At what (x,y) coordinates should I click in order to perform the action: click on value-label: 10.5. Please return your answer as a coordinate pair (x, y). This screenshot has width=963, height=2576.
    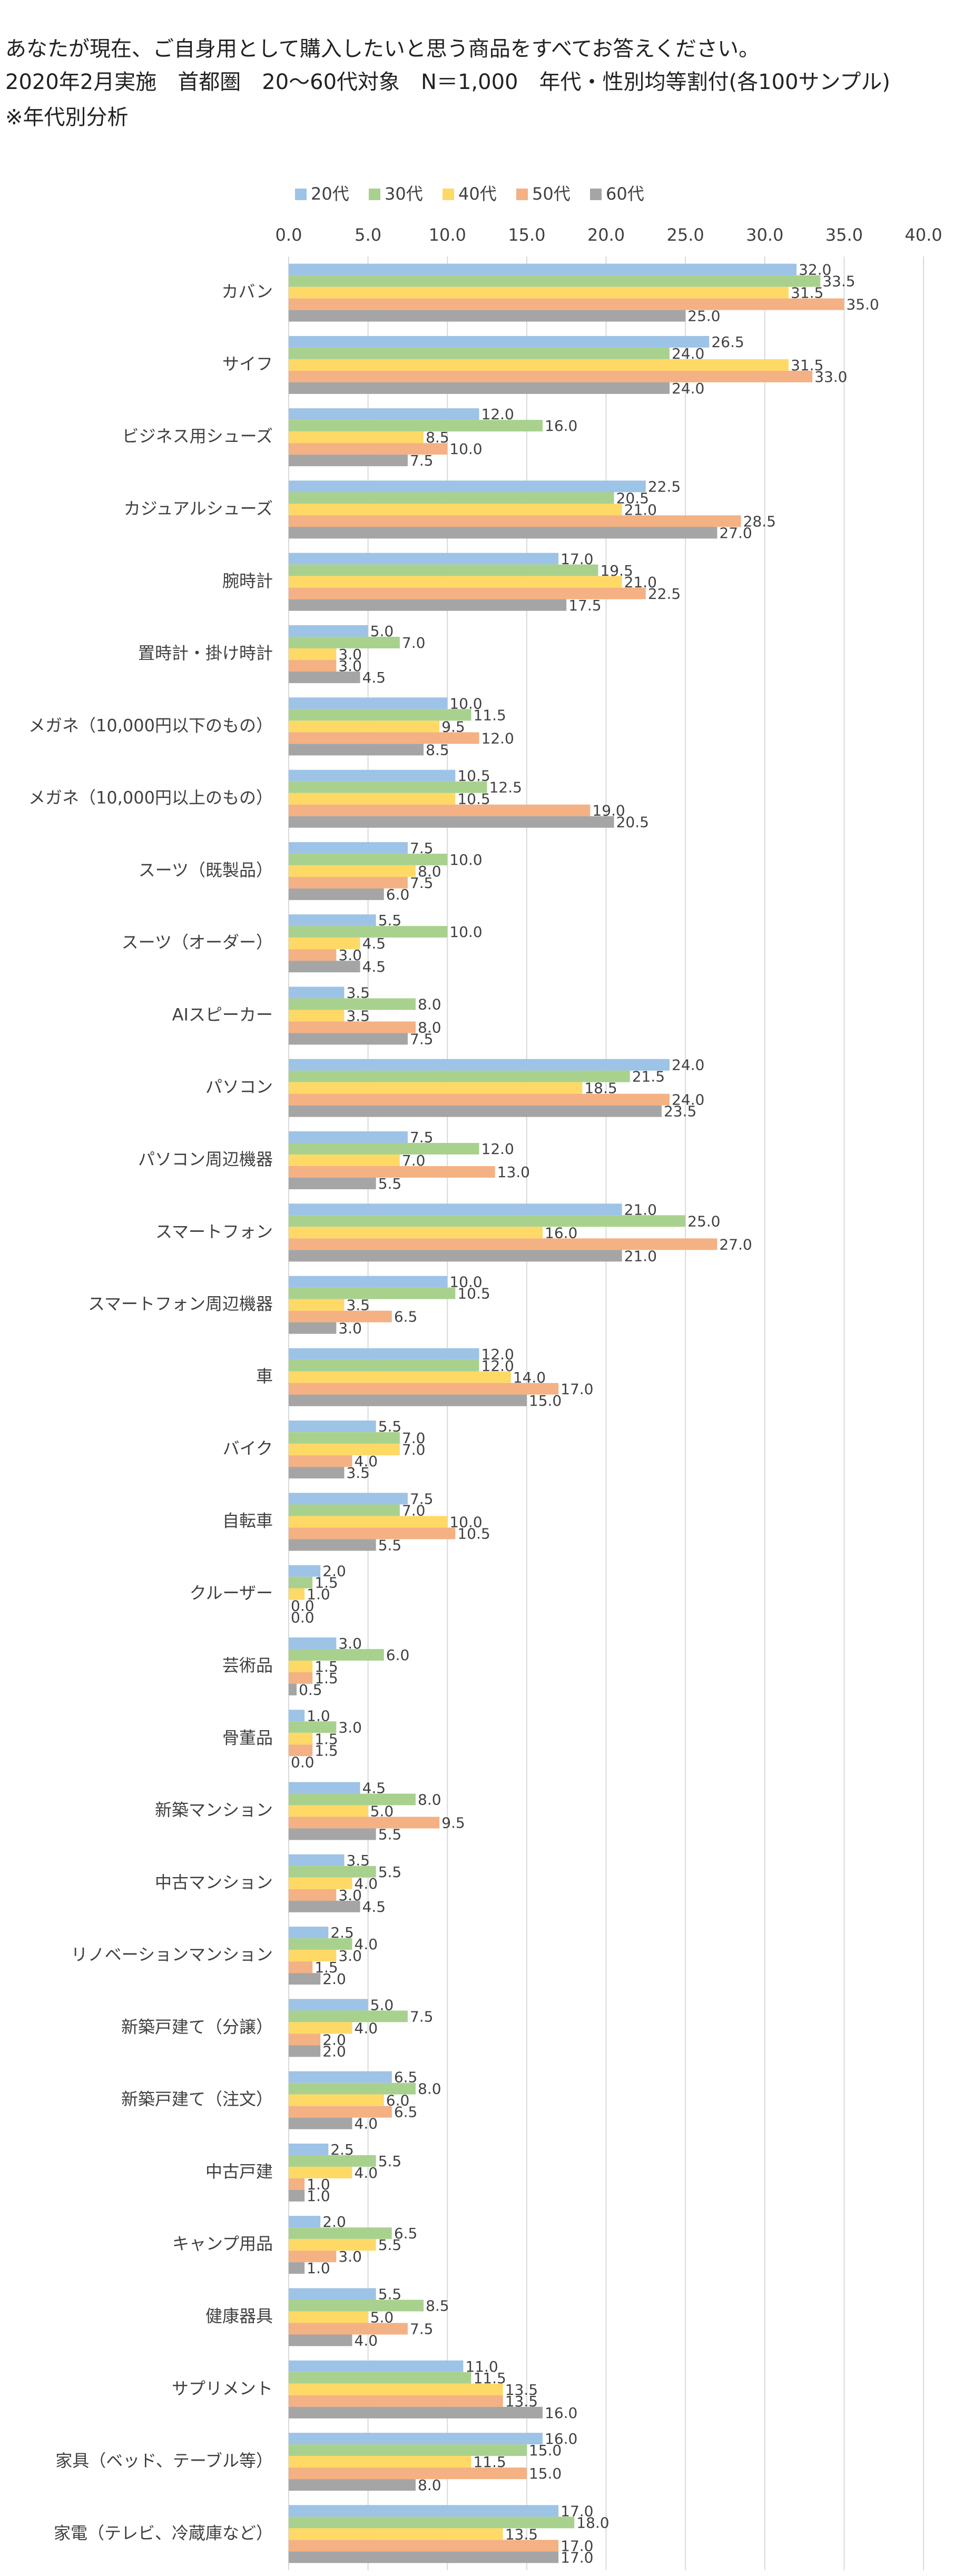
    Looking at the image, I should click on (474, 1293).